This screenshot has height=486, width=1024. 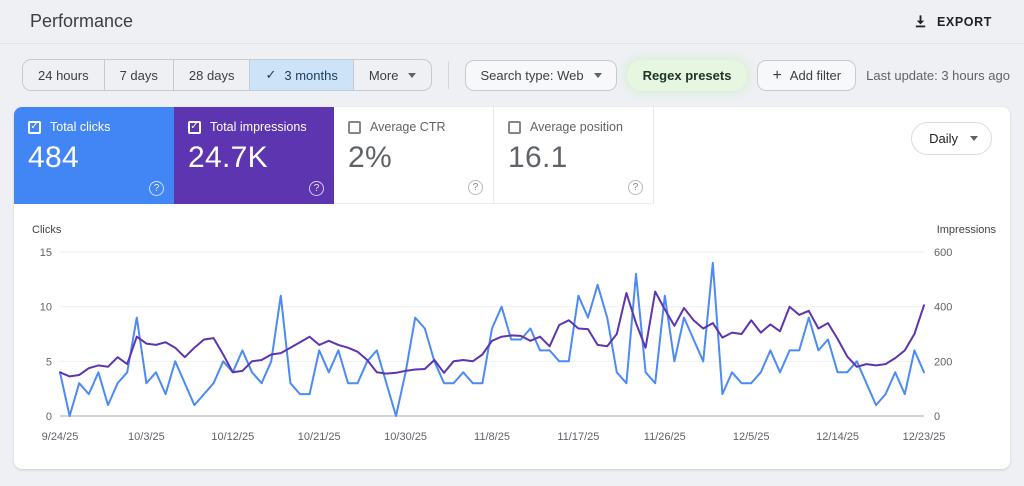 What do you see at coordinates (776, 75) in the screenshot?
I see `plus-icon` at bounding box center [776, 75].